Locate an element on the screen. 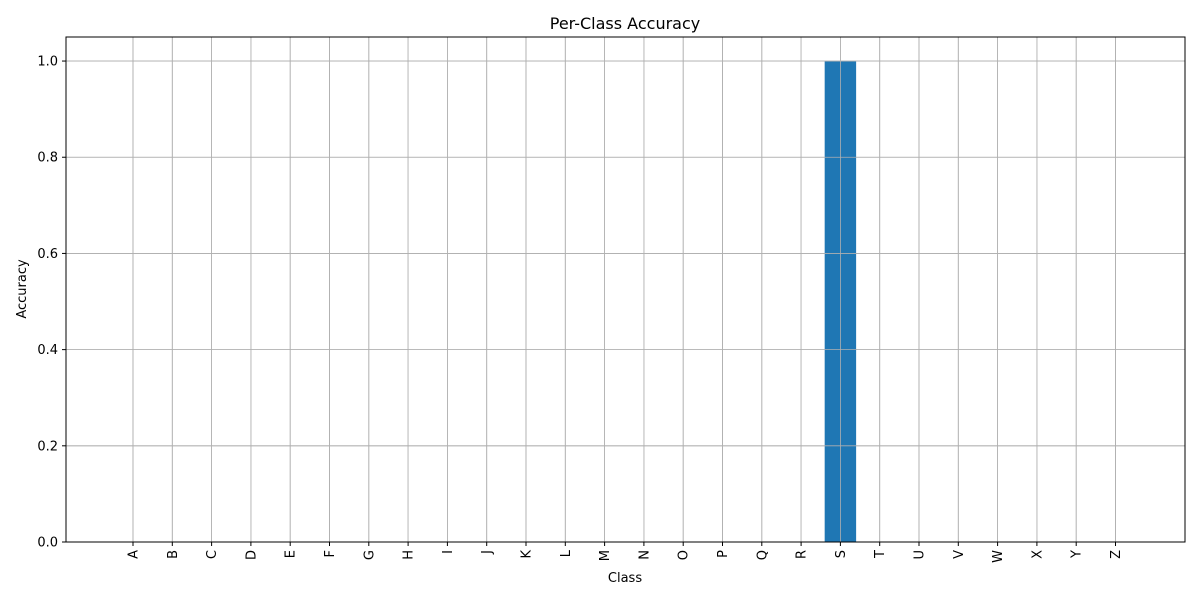 The image size is (1200, 600). x-tick-label-k: K is located at coordinates (527, 554).